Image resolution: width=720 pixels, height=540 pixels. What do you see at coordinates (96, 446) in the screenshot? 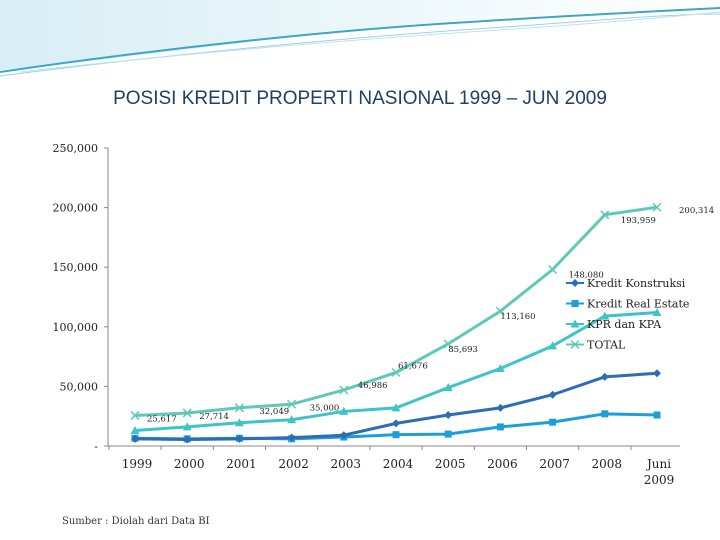
I see `y-tick-label: -` at bounding box center [96, 446].